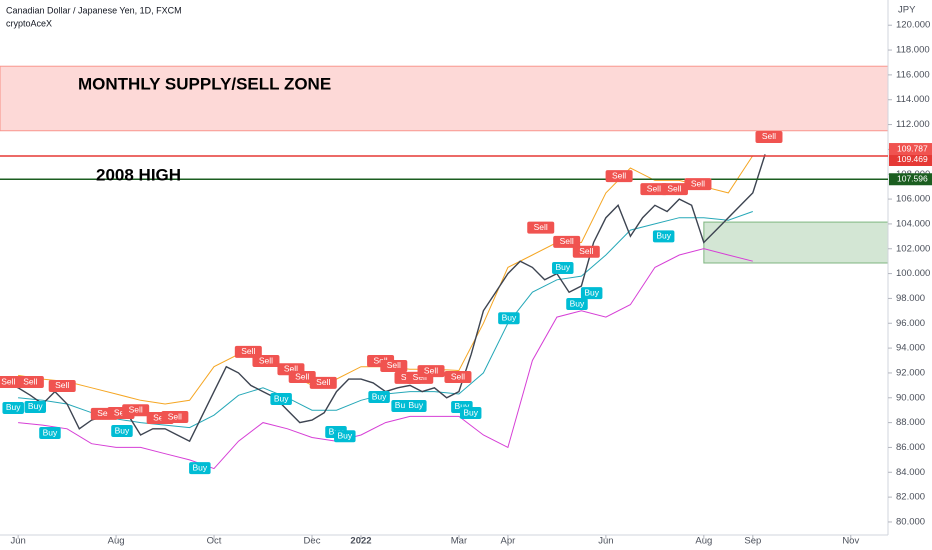 Image resolution: width=932 pixels, height=550 pixels. What do you see at coordinates (910, 472) in the screenshot?
I see `y-tick-label: 84.000` at bounding box center [910, 472].